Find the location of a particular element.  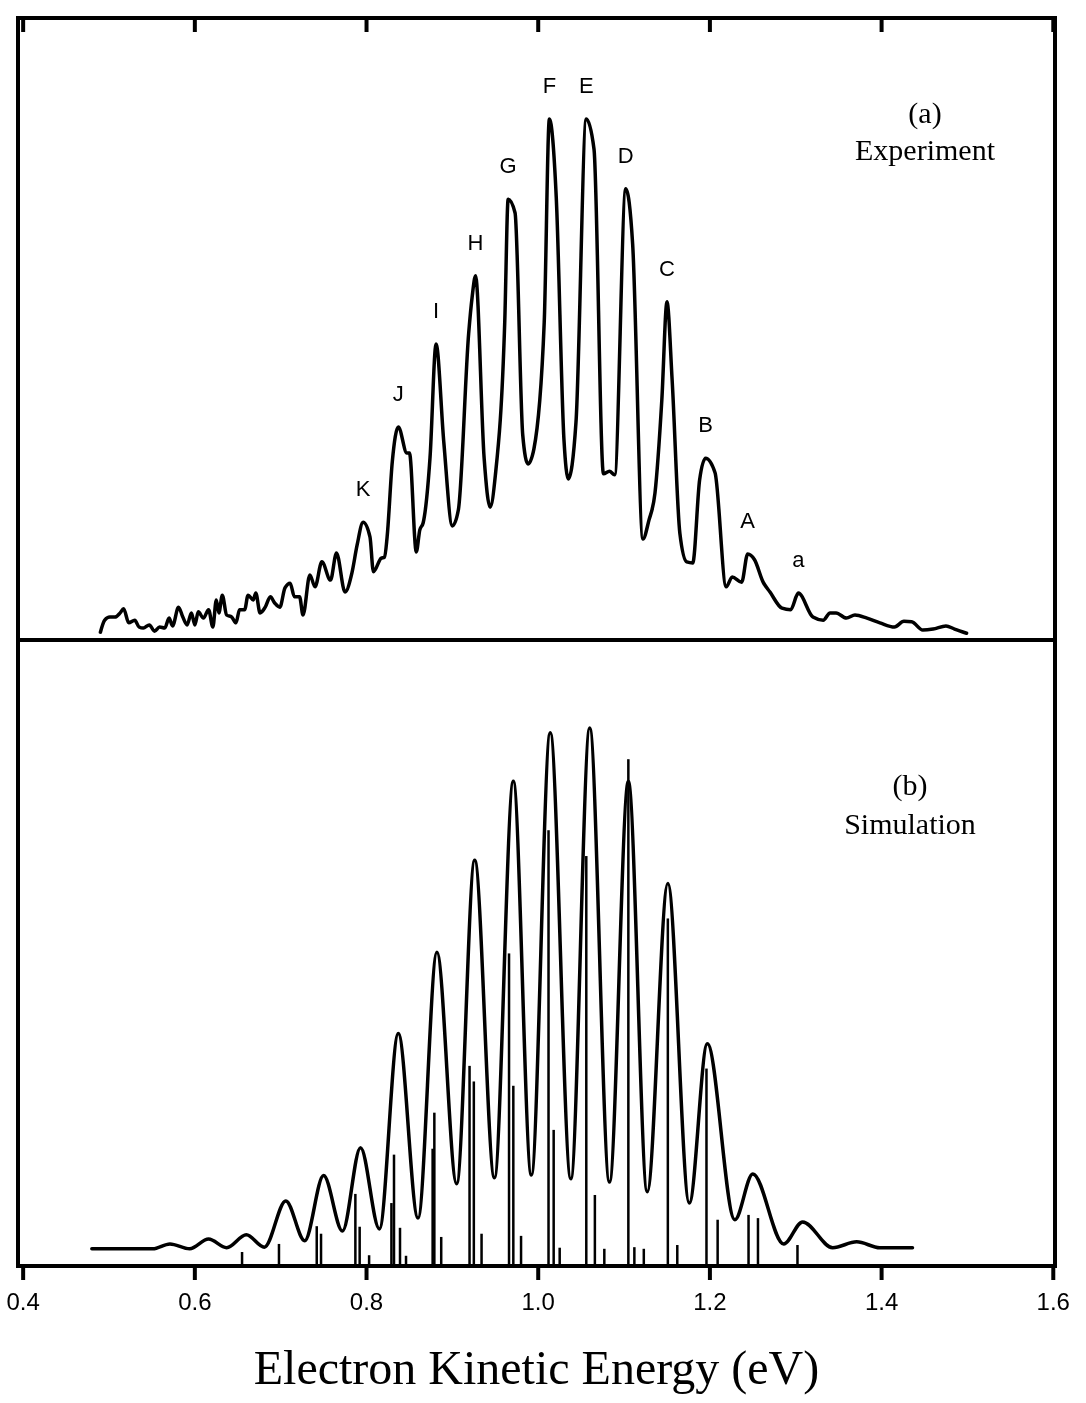

annotation: E is located at coordinates (586, 85).